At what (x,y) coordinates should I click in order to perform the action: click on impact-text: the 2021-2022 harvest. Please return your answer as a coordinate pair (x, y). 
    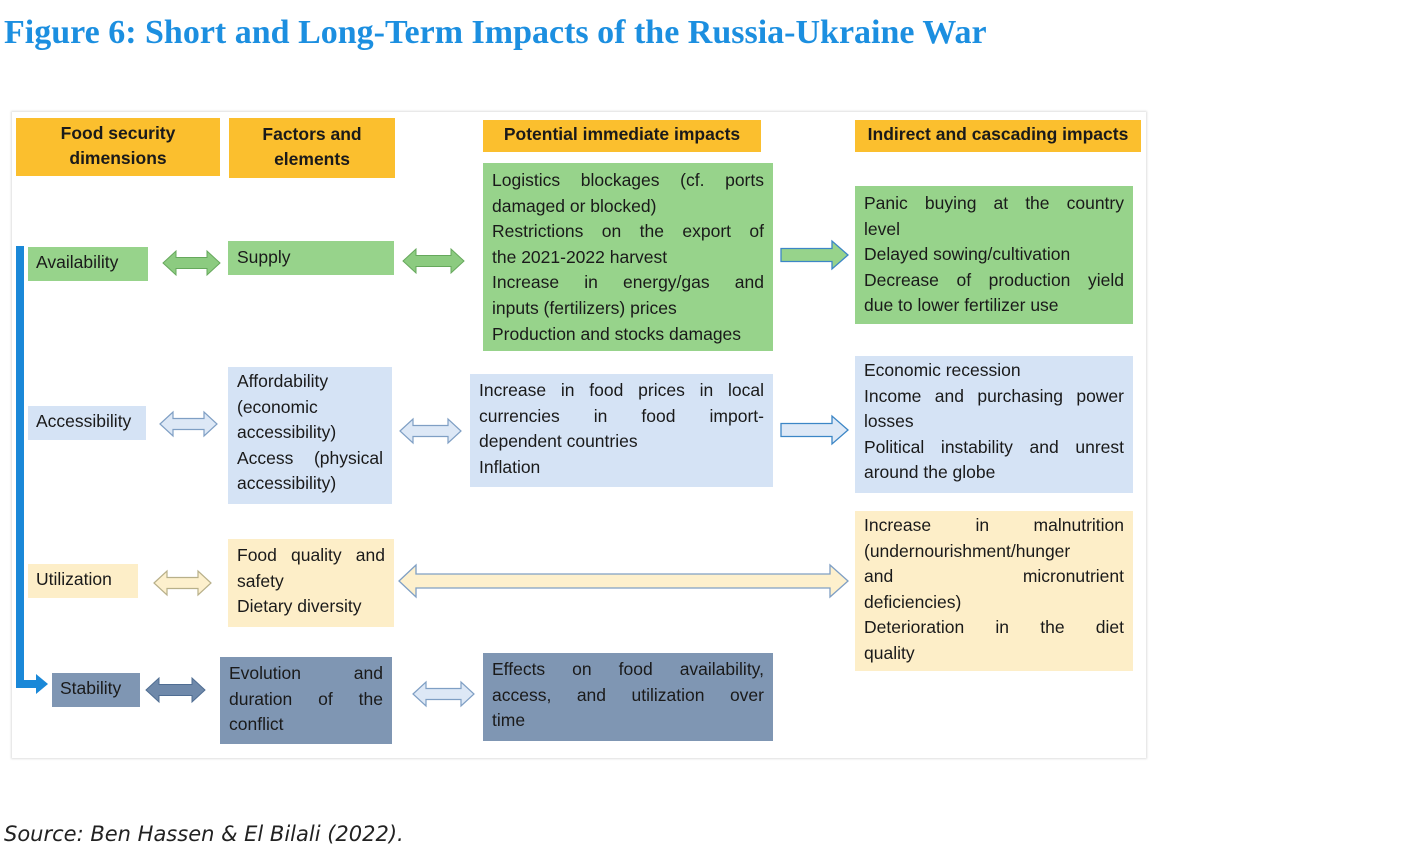
    Looking at the image, I should click on (580, 256).